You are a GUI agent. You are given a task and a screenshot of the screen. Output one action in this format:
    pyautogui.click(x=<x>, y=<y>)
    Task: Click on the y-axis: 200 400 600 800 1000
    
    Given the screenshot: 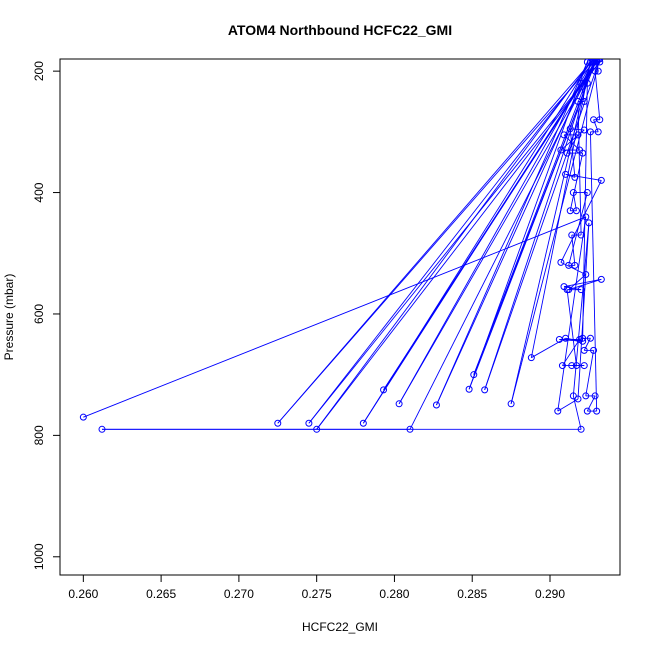 What is the action you would take?
    pyautogui.click(x=46, y=315)
    